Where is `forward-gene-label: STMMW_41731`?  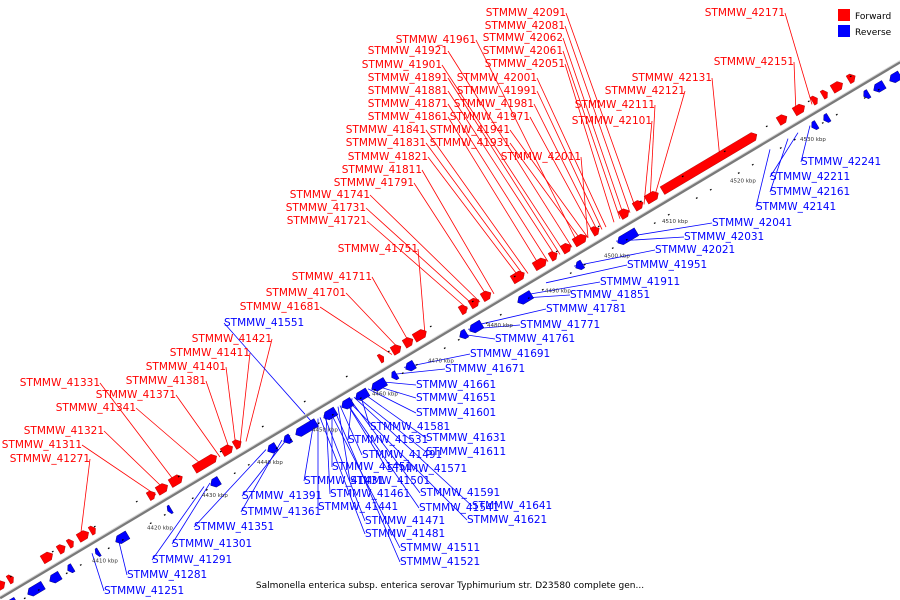
forward-gene-label: STMMW_41731 is located at coordinates (326, 208).